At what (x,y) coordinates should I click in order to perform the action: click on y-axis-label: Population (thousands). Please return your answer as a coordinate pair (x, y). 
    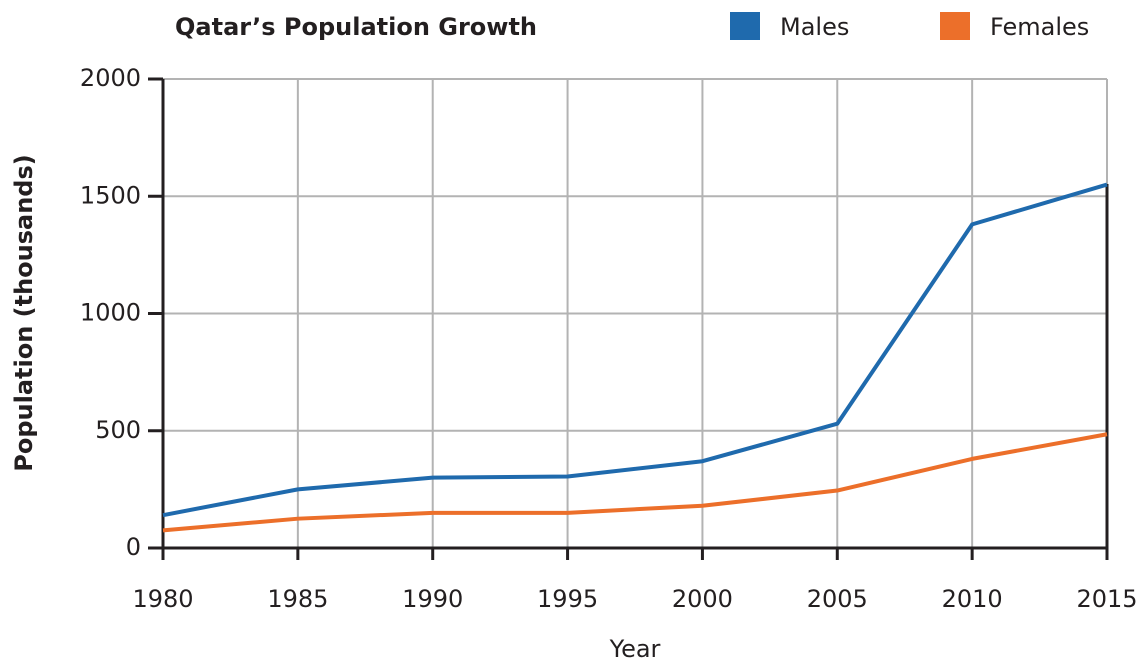
    Looking at the image, I should click on (24, 313).